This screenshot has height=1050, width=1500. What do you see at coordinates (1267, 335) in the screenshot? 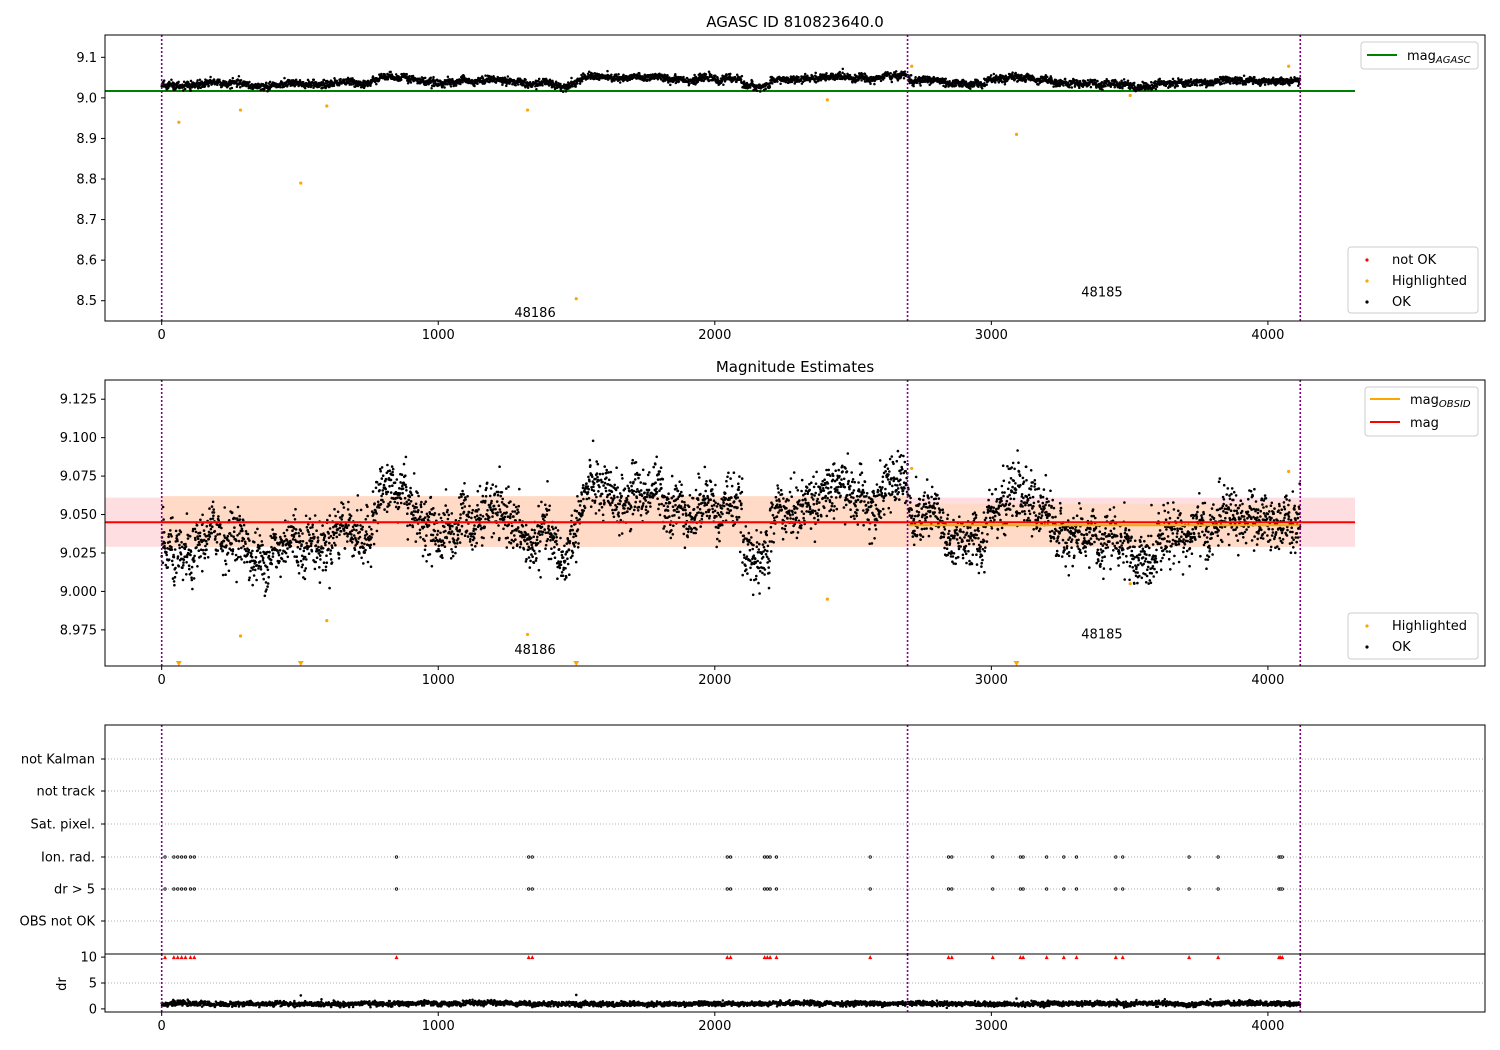
I see `x-tick-label: 4000` at bounding box center [1267, 335].